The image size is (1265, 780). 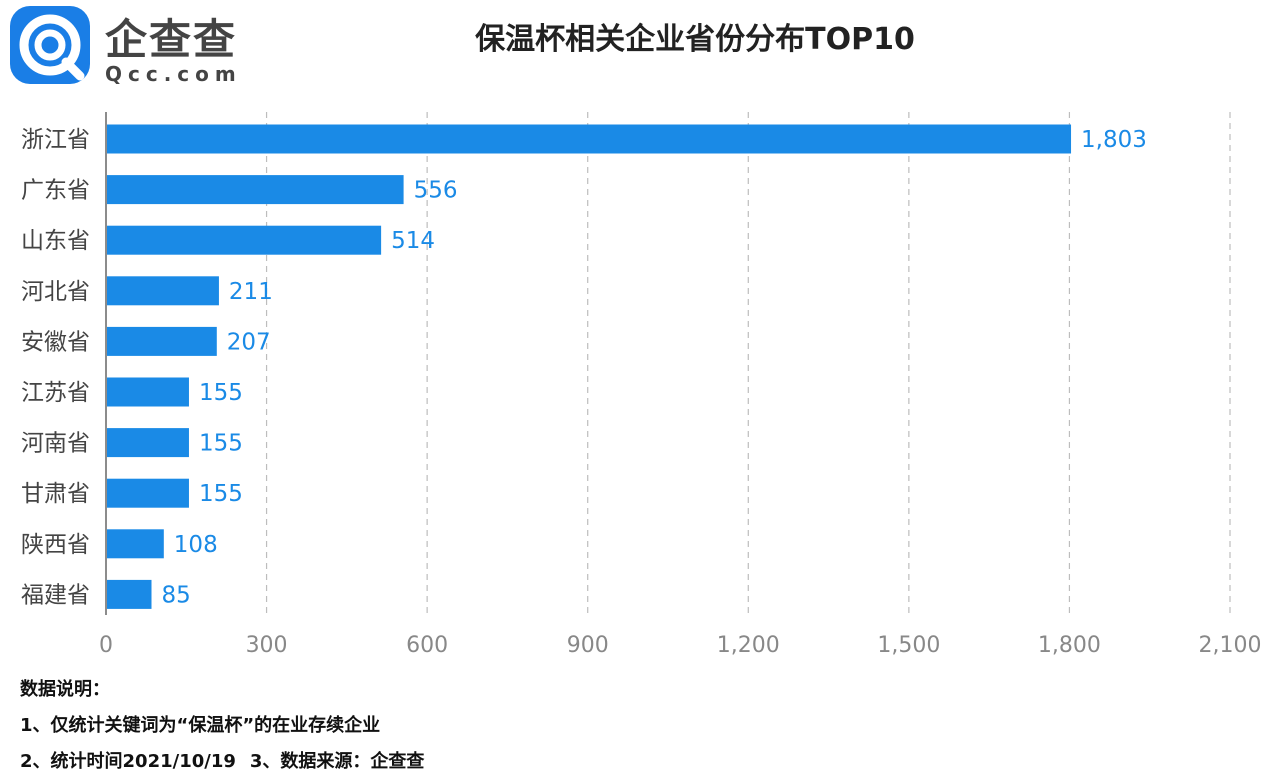 What do you see at coordinates (588, 645) in the screenshot?
I see `x-tick-label: 900` at bounding box center [588, 645].